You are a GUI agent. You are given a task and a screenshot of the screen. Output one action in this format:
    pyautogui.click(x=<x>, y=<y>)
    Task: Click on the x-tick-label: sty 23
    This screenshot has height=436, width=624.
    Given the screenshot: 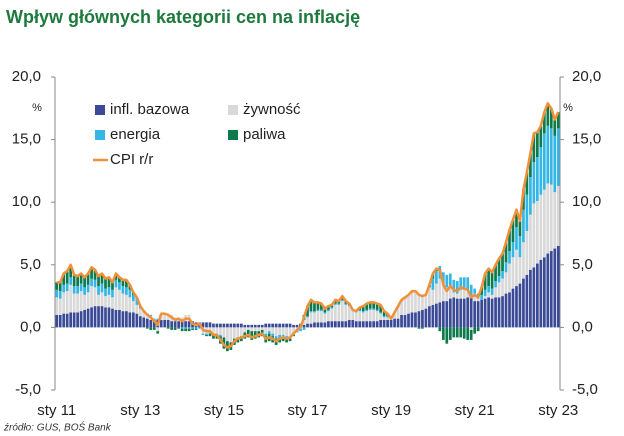 What is the action you would take?
    pyautogui.click(x=558, y=410)
    